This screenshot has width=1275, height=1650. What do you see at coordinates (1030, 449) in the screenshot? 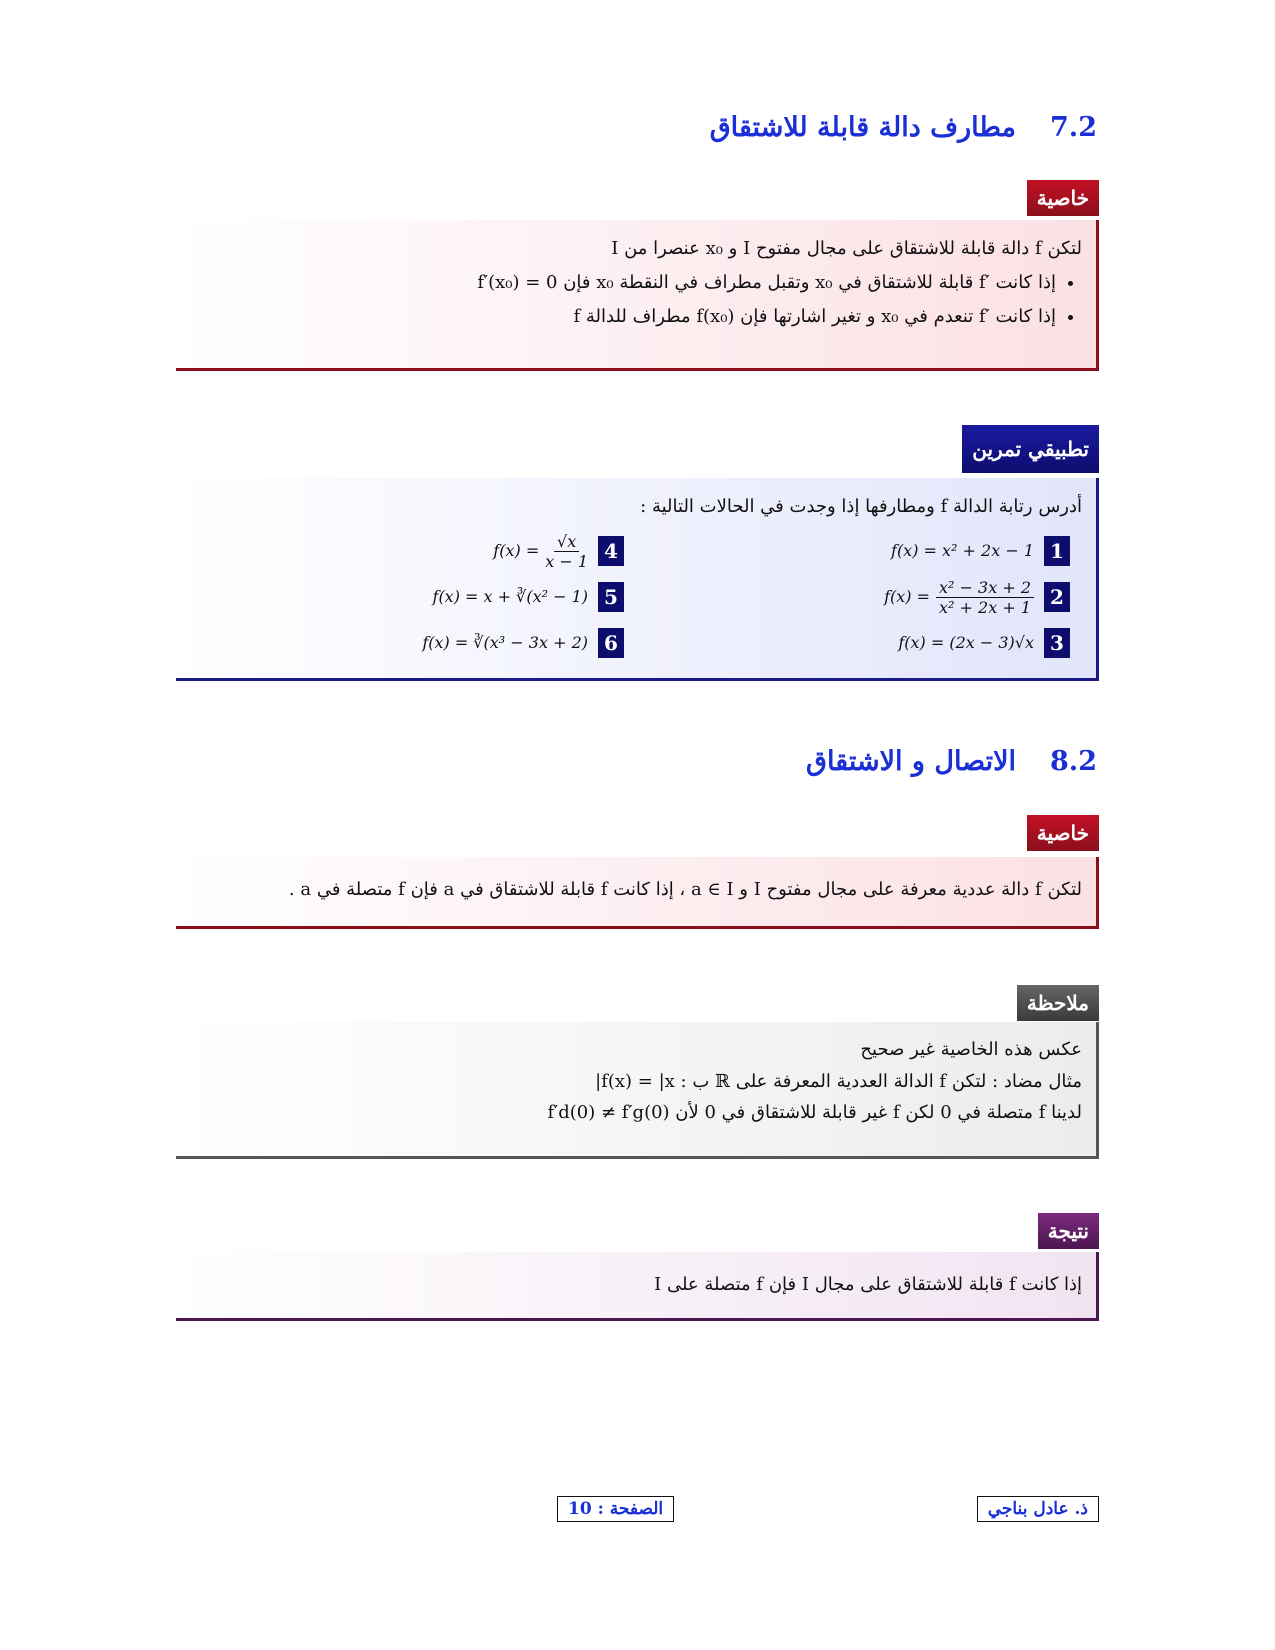
I see `box-label: تطبيقي تمرين` at bounding box center [1030, 449].